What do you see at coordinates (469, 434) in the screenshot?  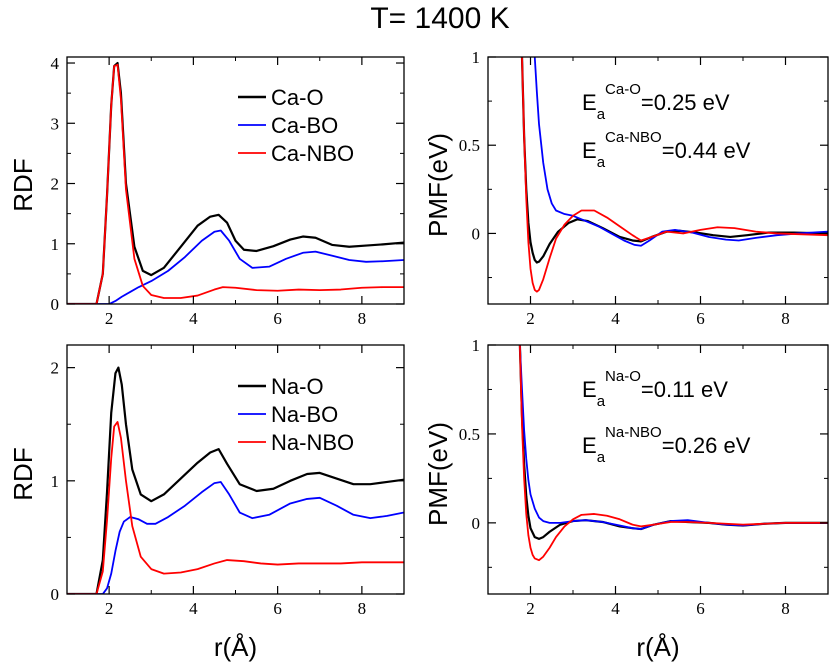 I see `na-pmf-ytick-label: 0.5` at bounding box center [469, 434].